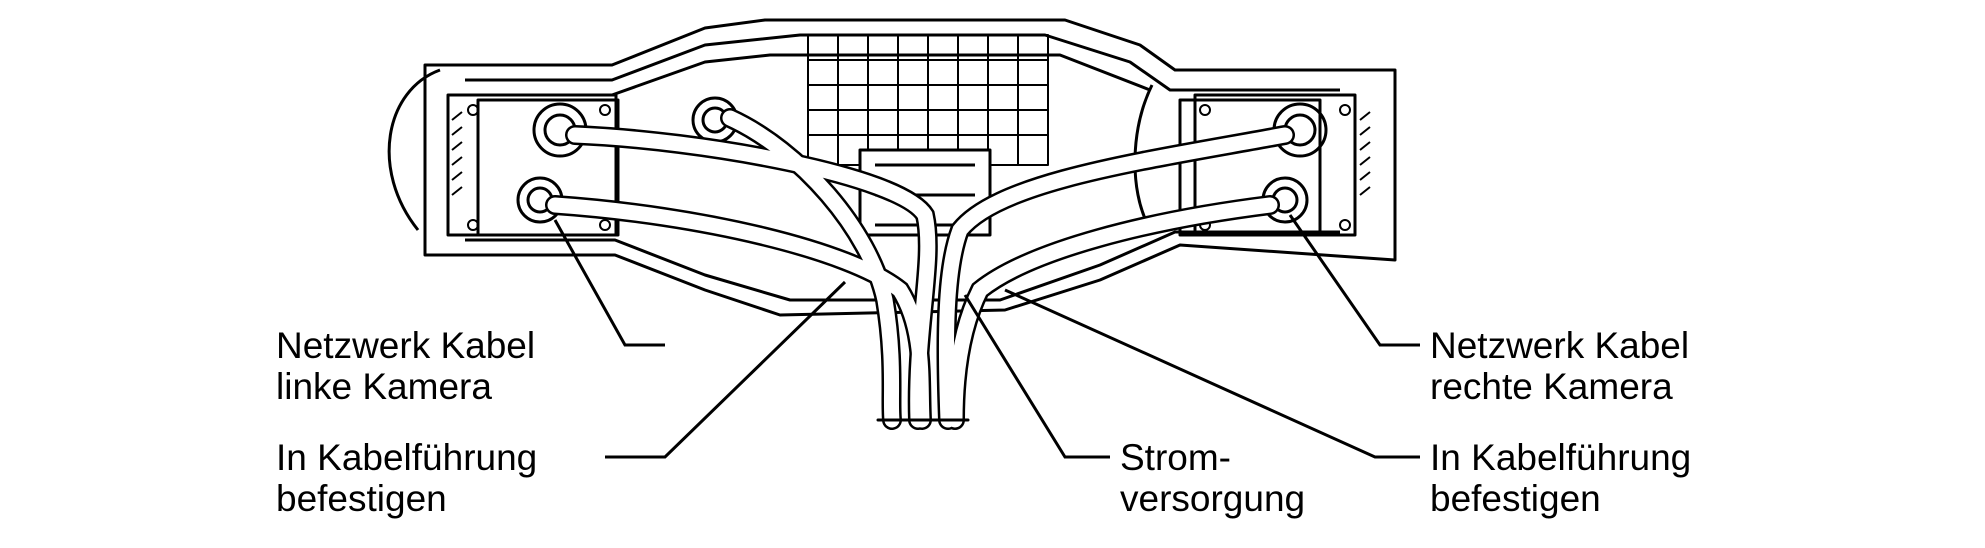  Describe the element at coordinates (1551, 386) in the screenshot. I see `label-line: rechte Kamera` at that location.